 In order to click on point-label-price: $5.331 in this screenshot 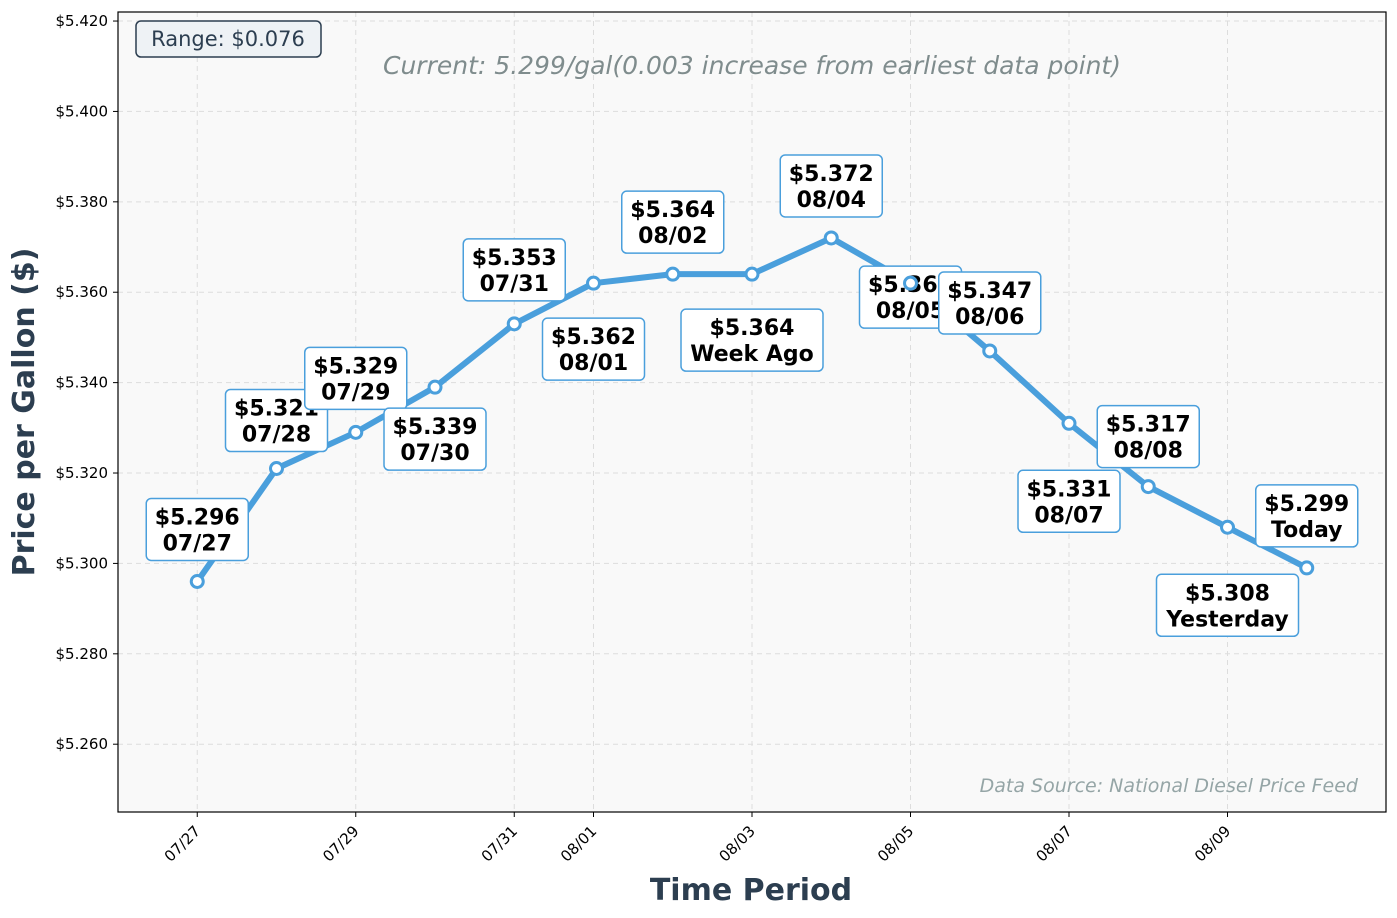, I will do `click(1069, 489)`.